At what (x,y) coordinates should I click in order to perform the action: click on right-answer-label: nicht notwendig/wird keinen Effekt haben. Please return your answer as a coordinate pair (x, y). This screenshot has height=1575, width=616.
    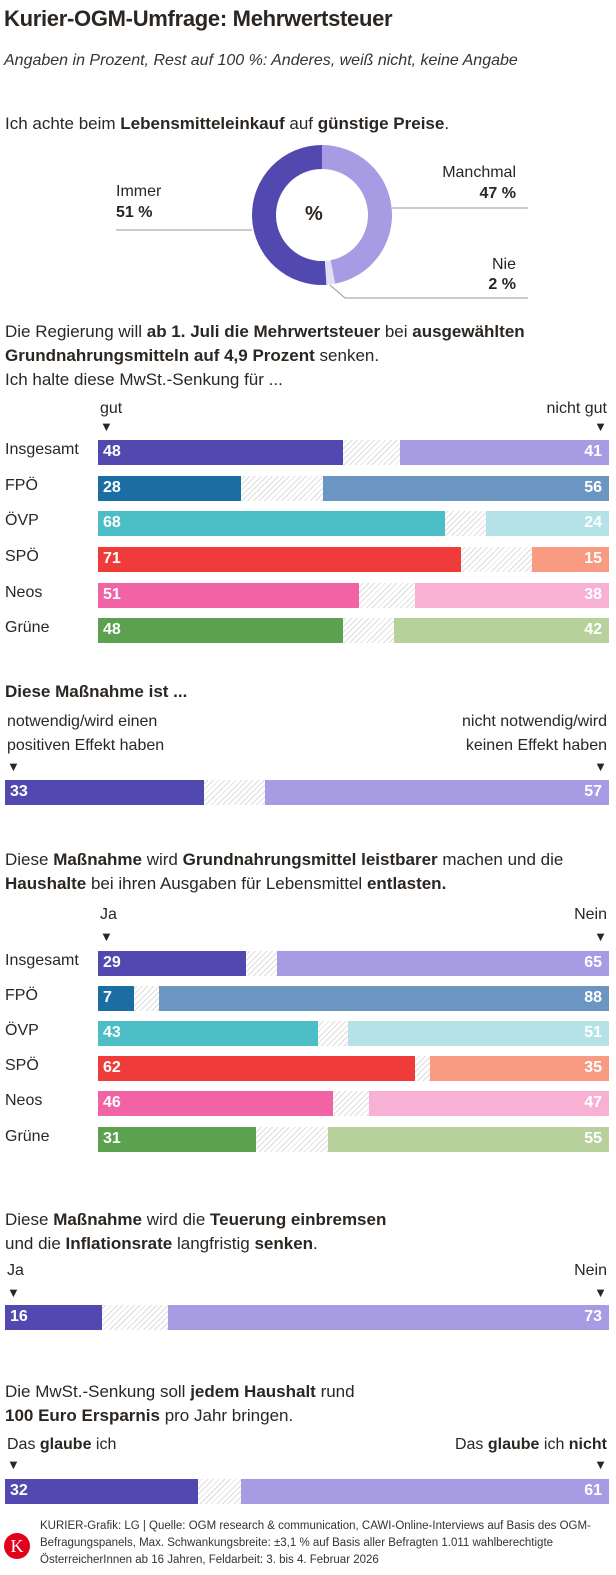
    Looking at the image, I should click on (534, 733).